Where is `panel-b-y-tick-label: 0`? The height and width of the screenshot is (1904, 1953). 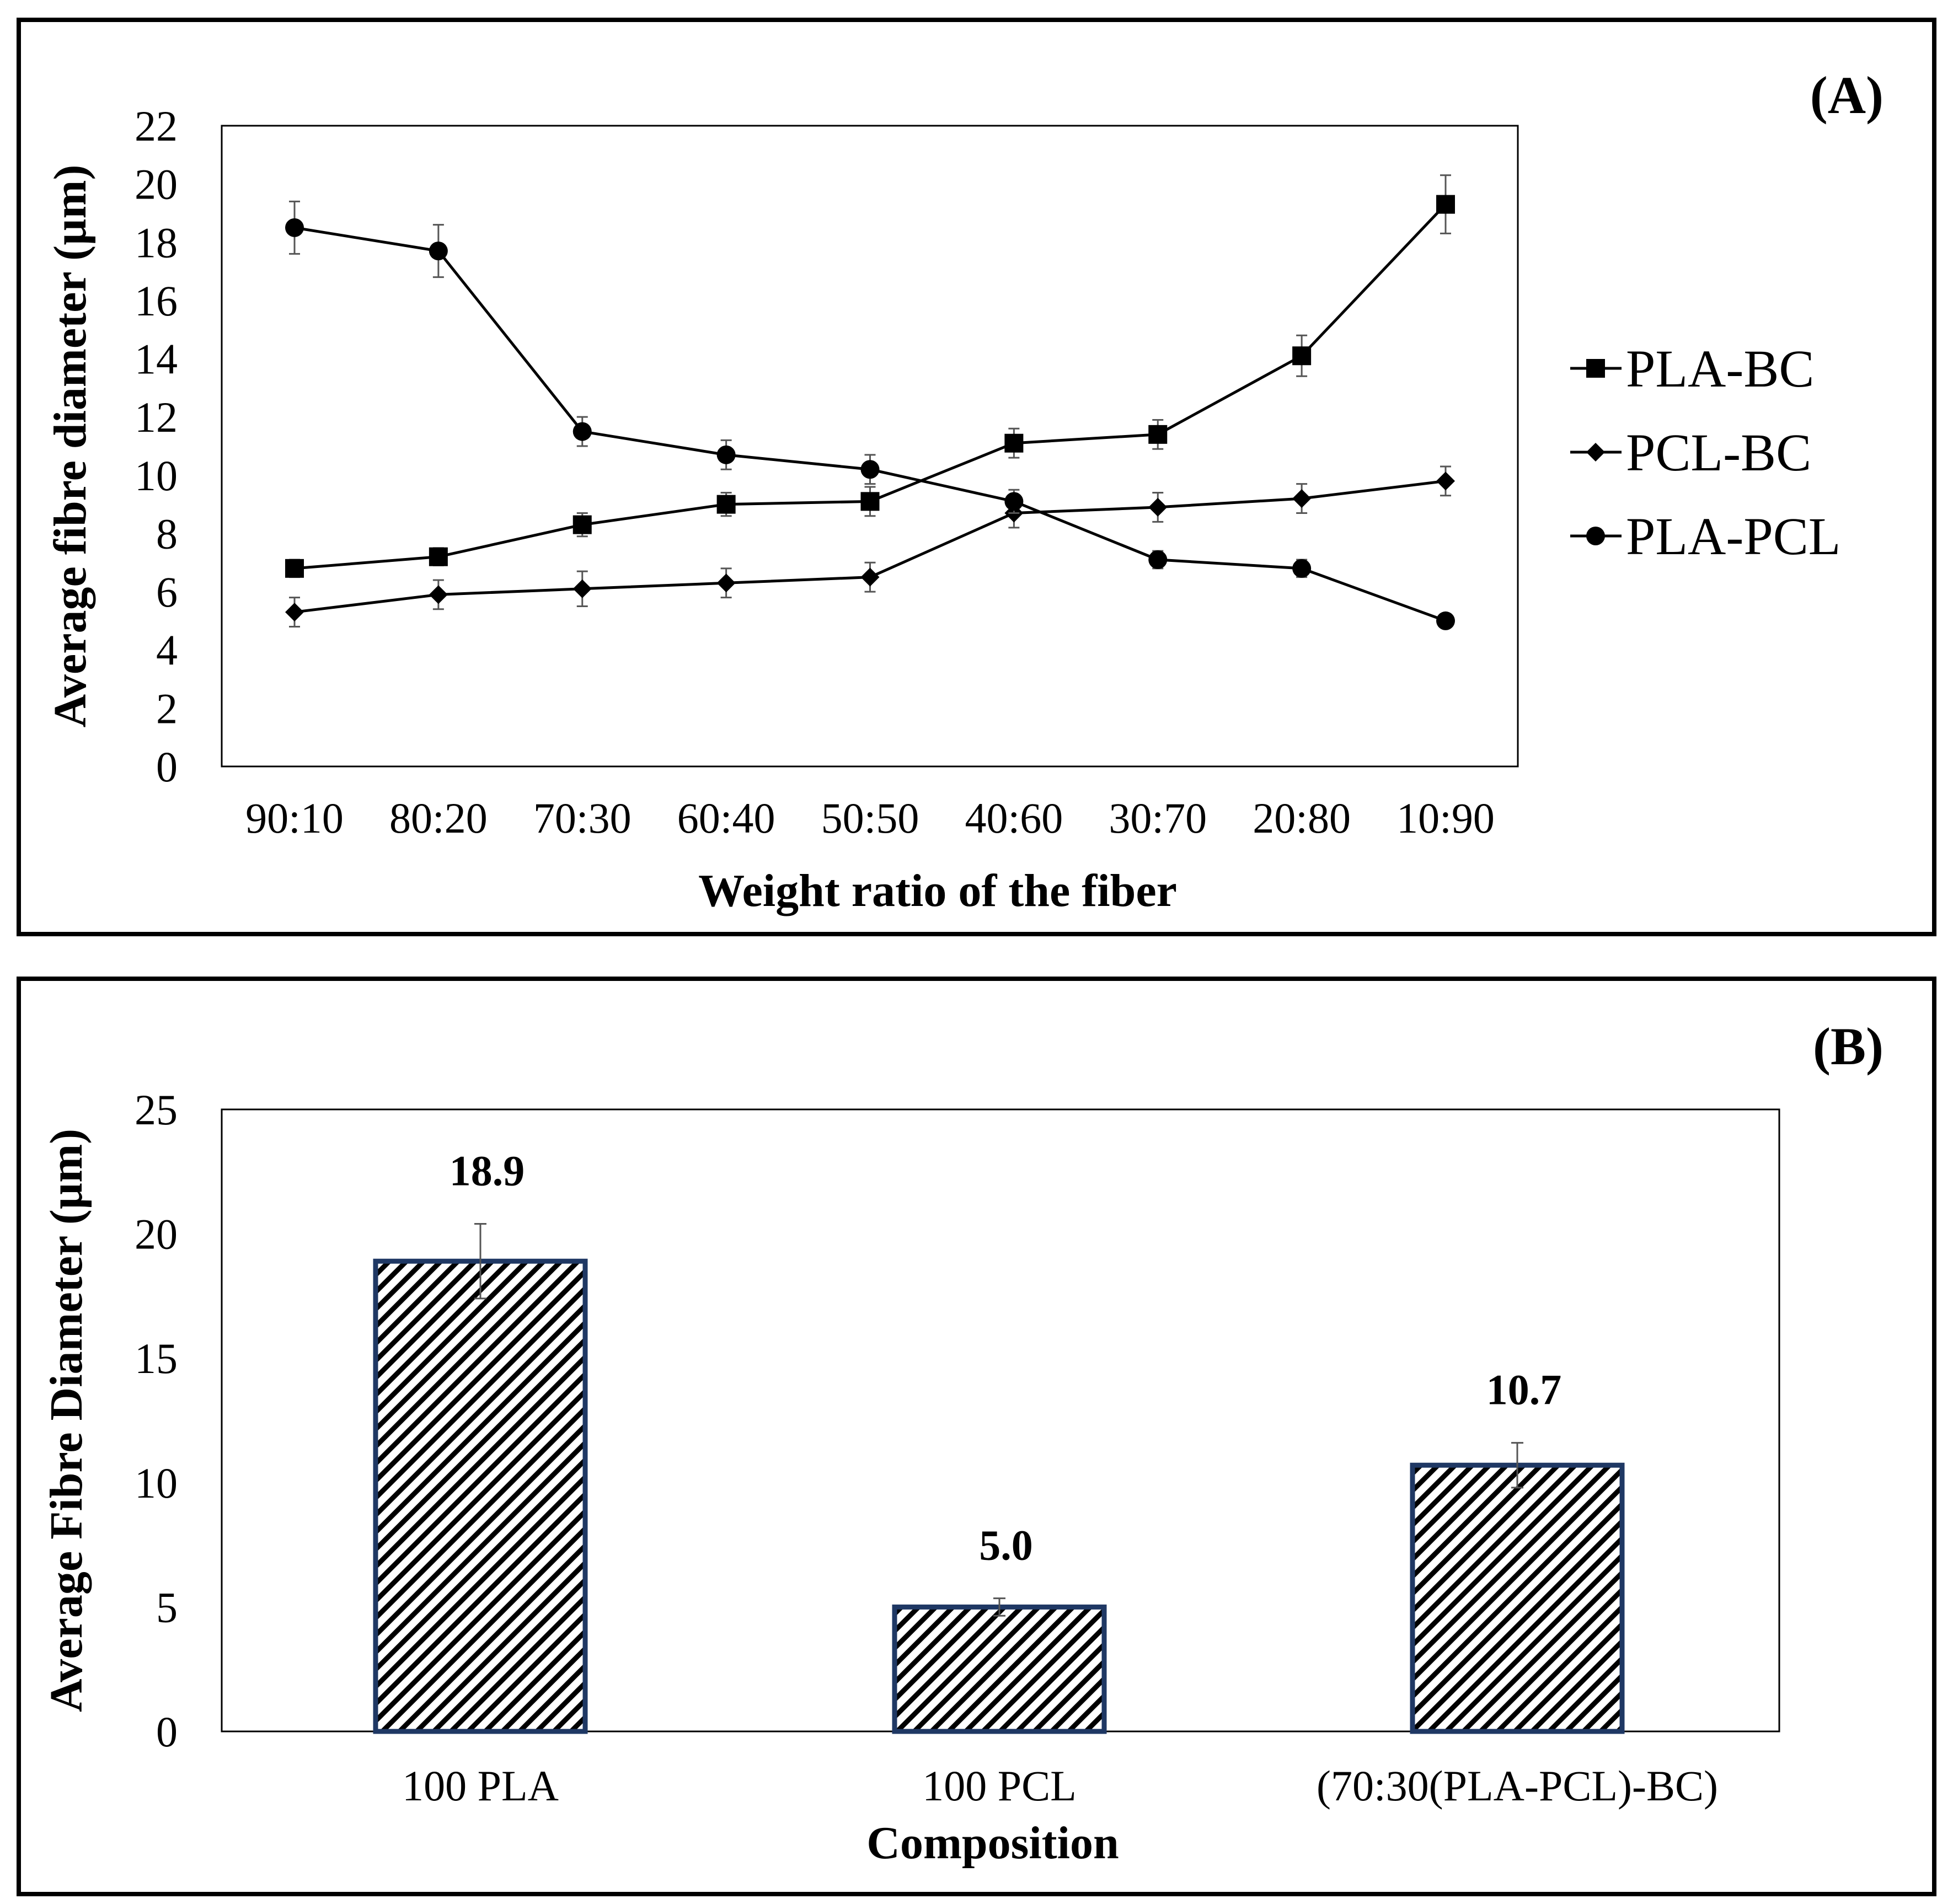 panel-b-y-tick-label: 0 is located at coordinates (167, 1732).